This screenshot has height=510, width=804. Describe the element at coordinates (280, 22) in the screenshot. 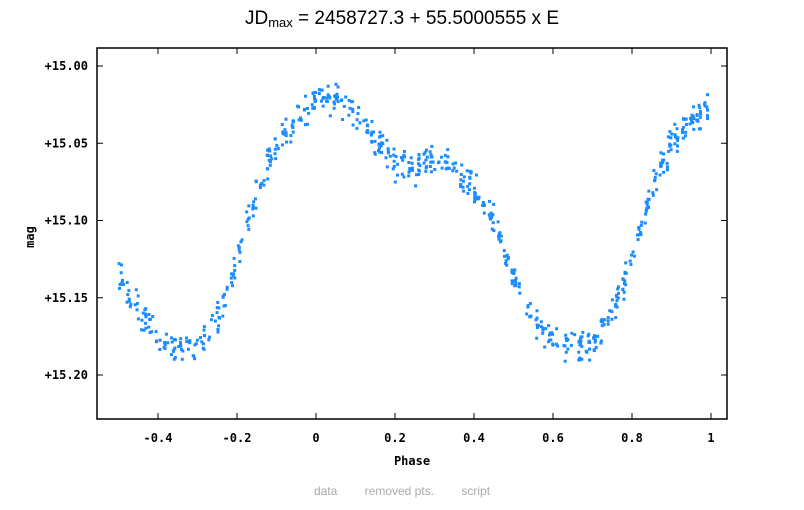

I see `title-subscript: max` at that location.